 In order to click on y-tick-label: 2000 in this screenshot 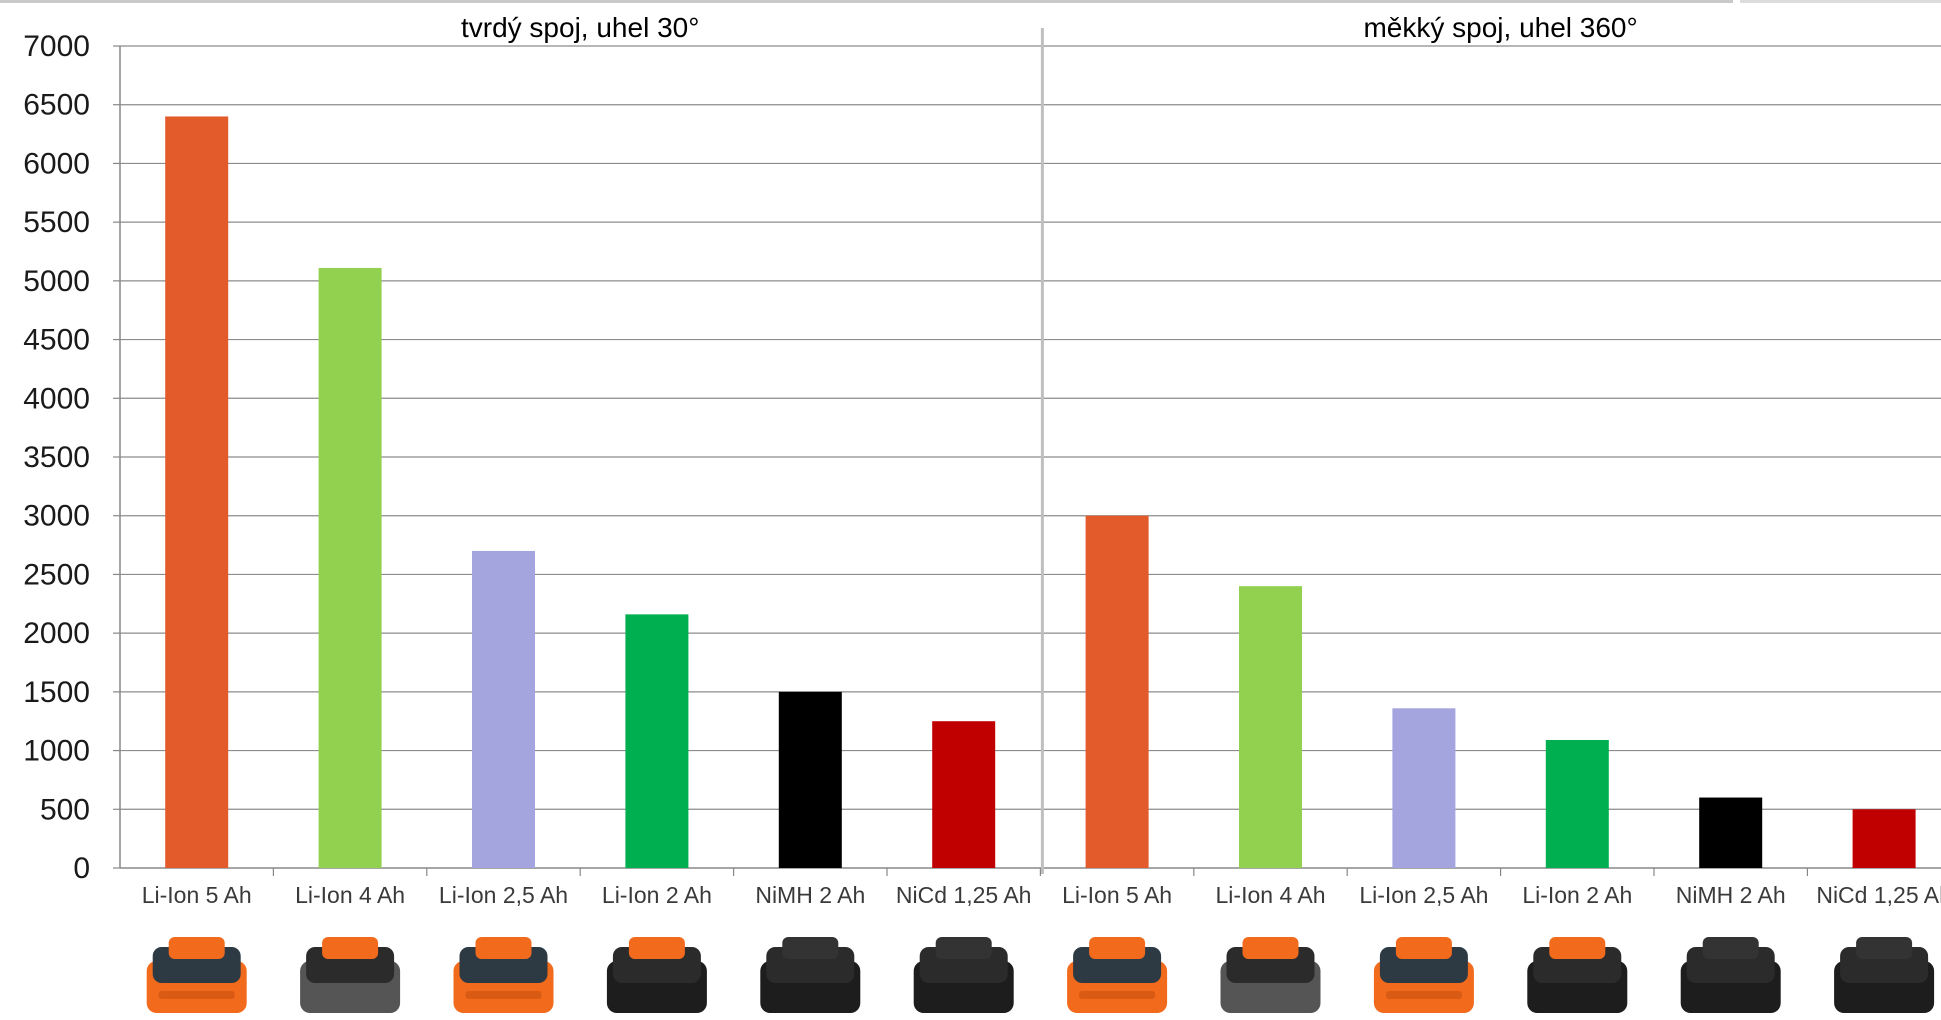, I will do `click(56, 633)`.